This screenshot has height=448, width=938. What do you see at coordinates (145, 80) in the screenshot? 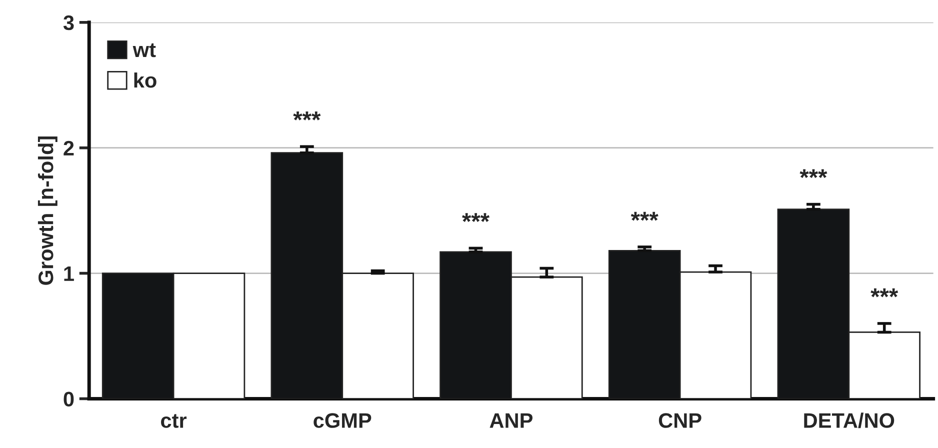
I see `legend-label: ko` at bounding box center [145, 80].